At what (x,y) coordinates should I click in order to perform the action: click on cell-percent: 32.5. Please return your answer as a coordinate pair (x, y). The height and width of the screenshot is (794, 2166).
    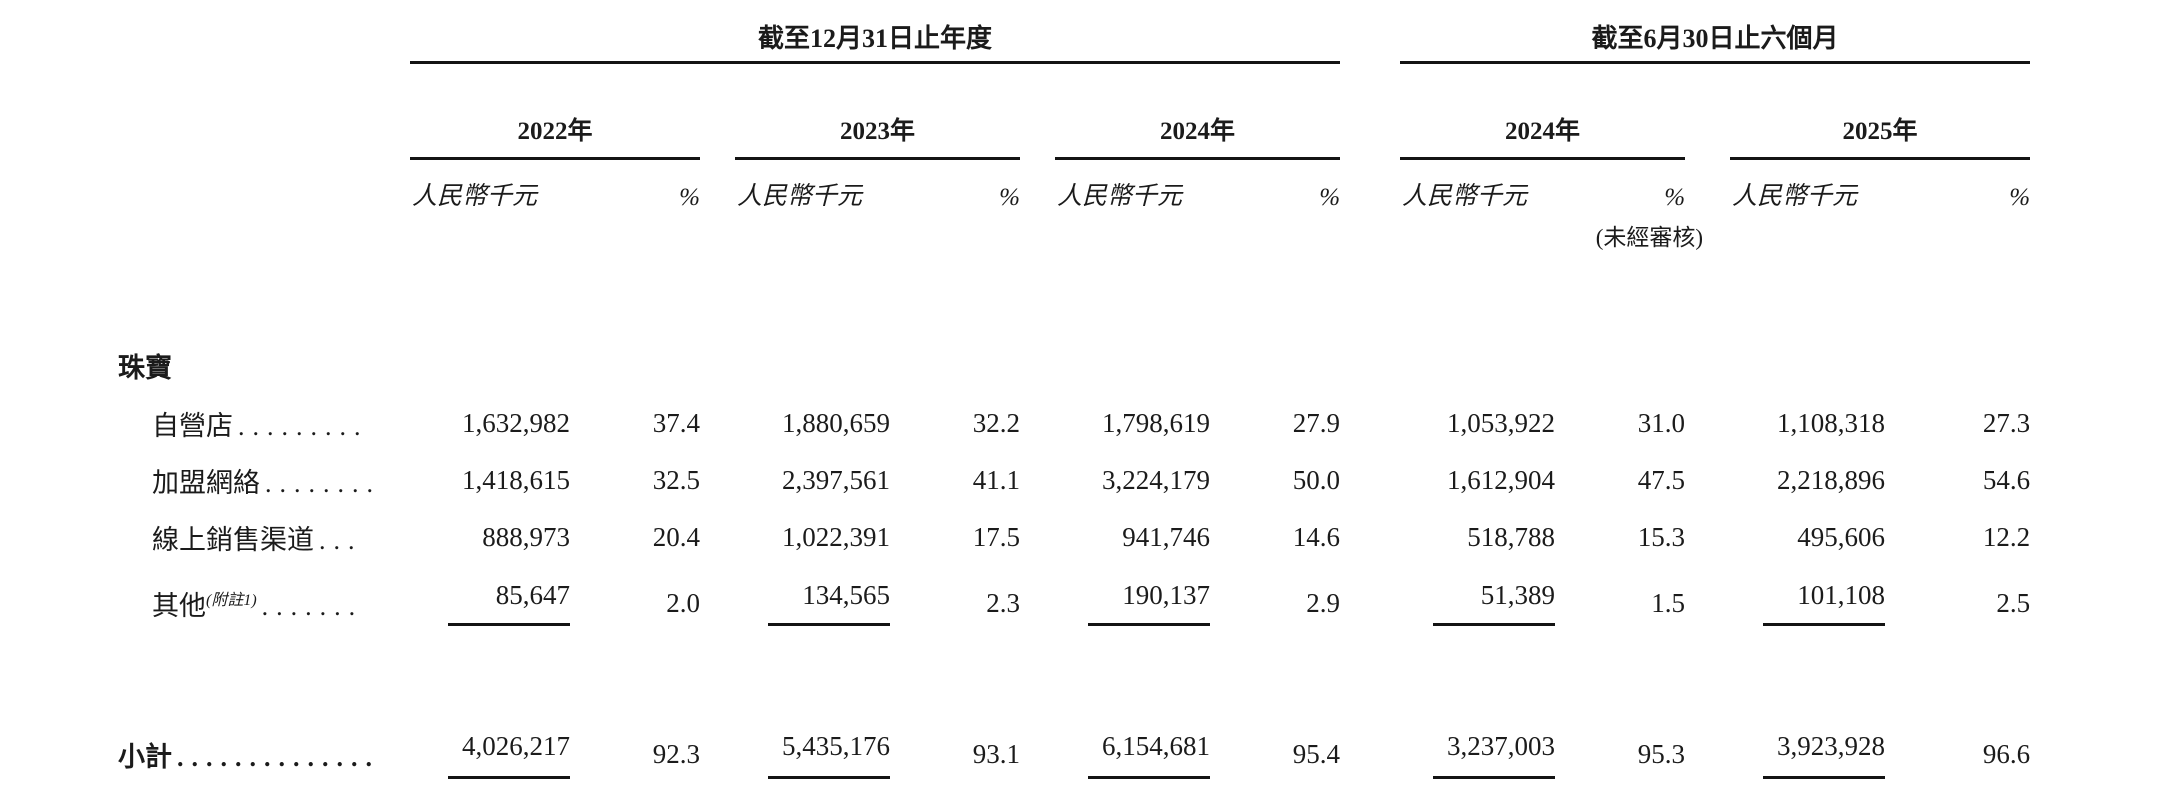
    Looking at the image, I should click on (676, 480).